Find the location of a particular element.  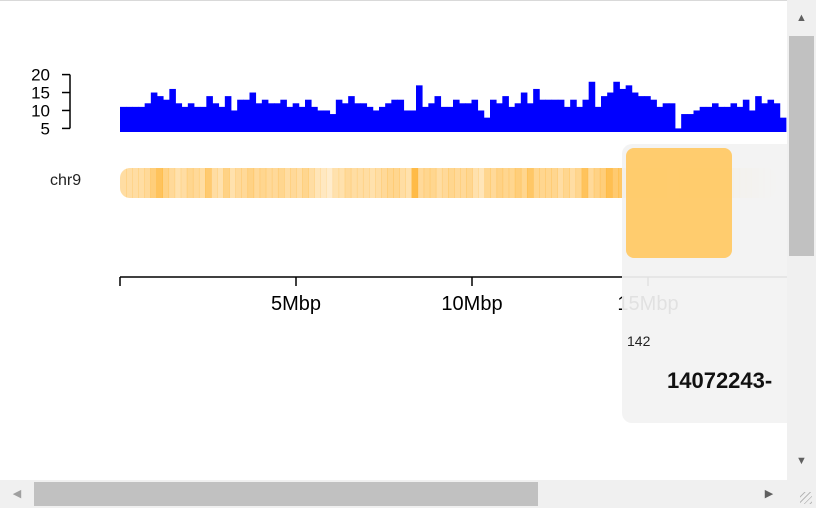

scroll-left-icon: ◀ is located at coordinates (17, 494).